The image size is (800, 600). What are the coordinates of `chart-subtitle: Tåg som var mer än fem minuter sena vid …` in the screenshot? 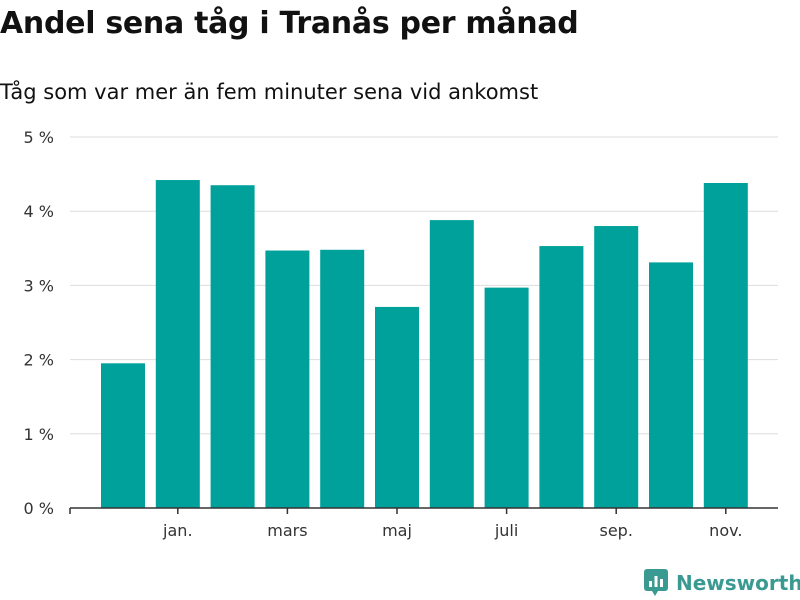 It's located at (269, 92).